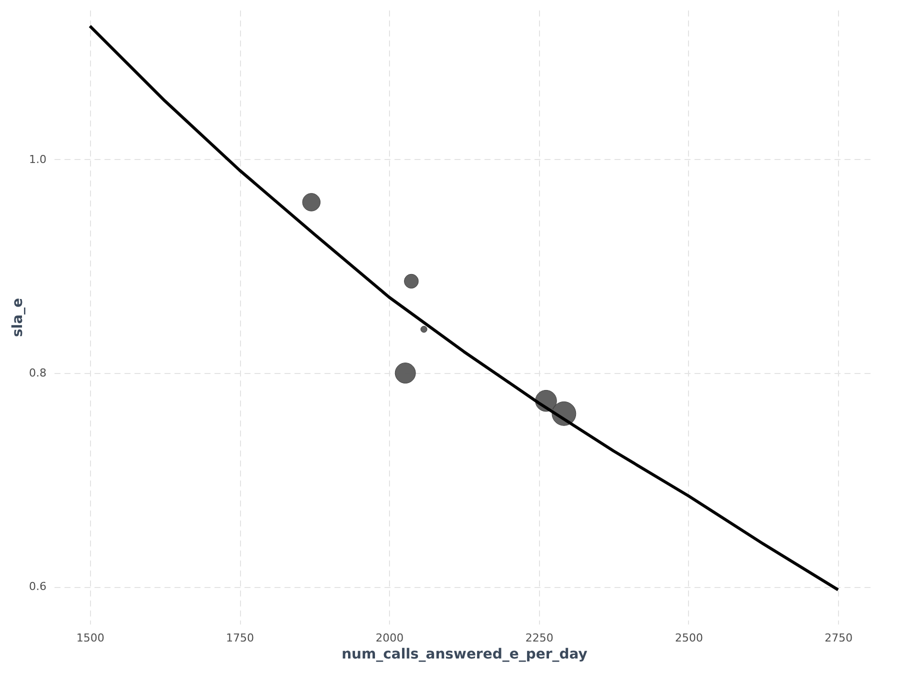 The image size is (904, 691). What do you see at coordinates (838, 638) in the screenshot?
I see `x-tick-label: 2750` at bounding box center [838, 638].